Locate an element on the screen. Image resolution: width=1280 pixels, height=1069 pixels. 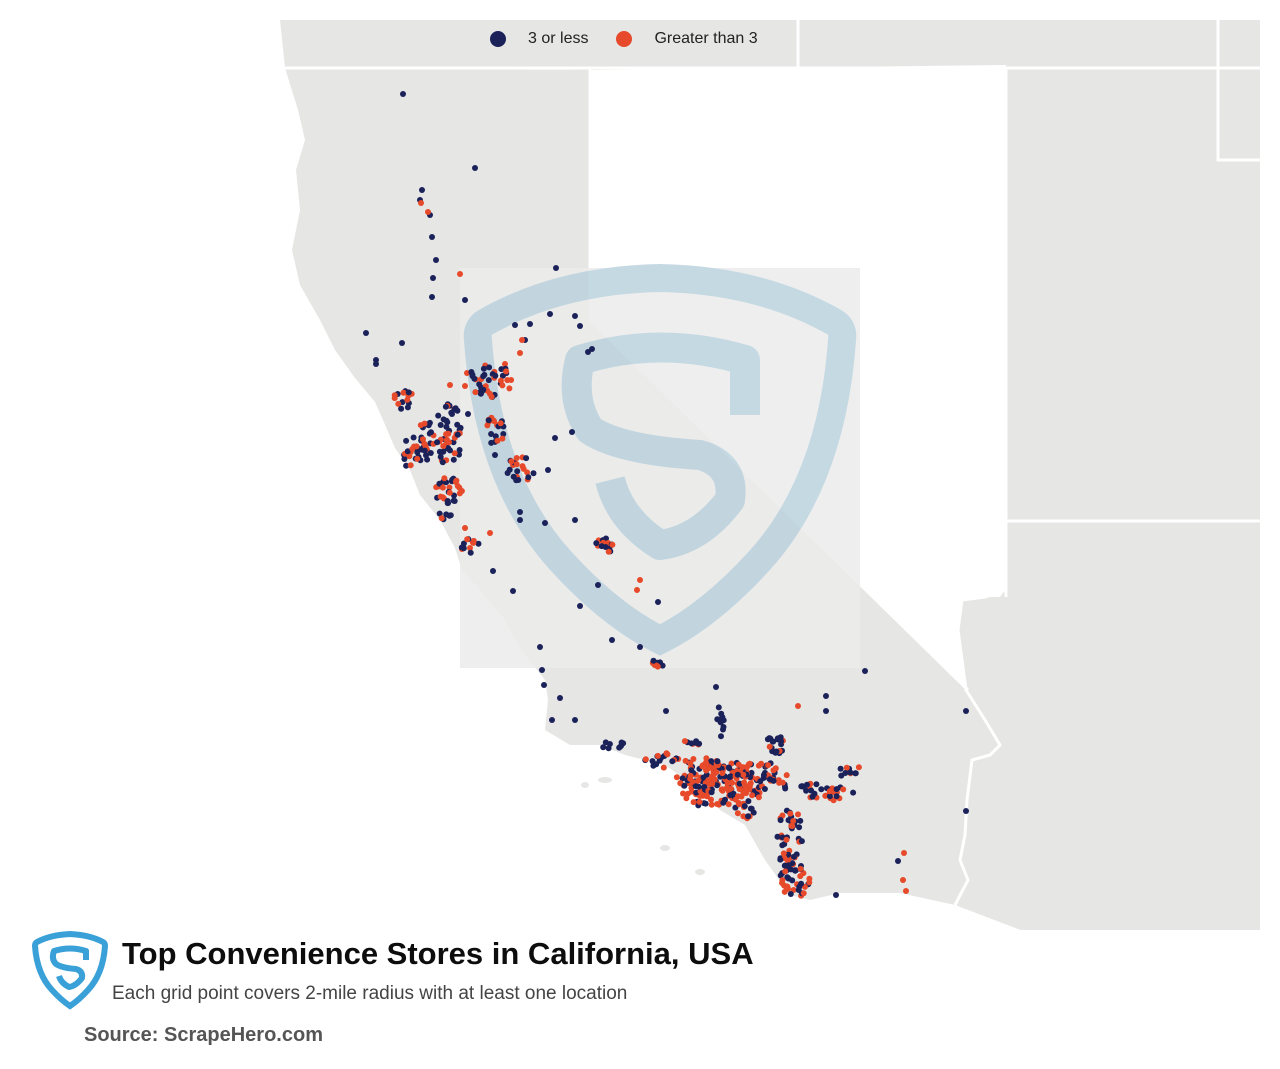
scrapehero-shield-logo is located at coordinates (70, 970).